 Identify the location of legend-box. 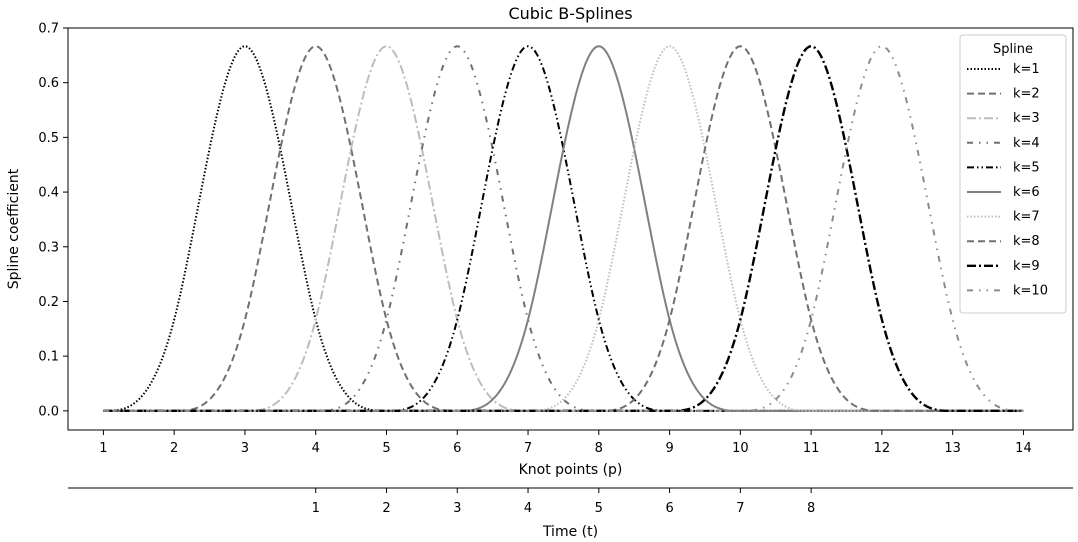
(1013, 174).